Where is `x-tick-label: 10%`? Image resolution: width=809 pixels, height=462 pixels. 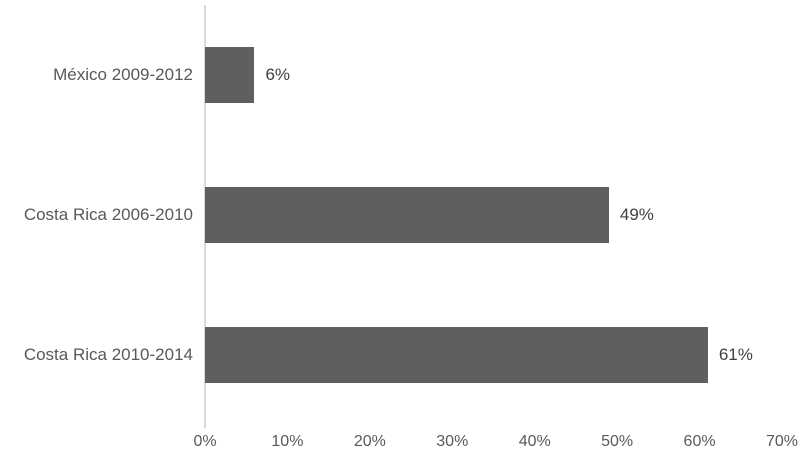 x-tick-label: 10% is located at coordinates (287, 441).